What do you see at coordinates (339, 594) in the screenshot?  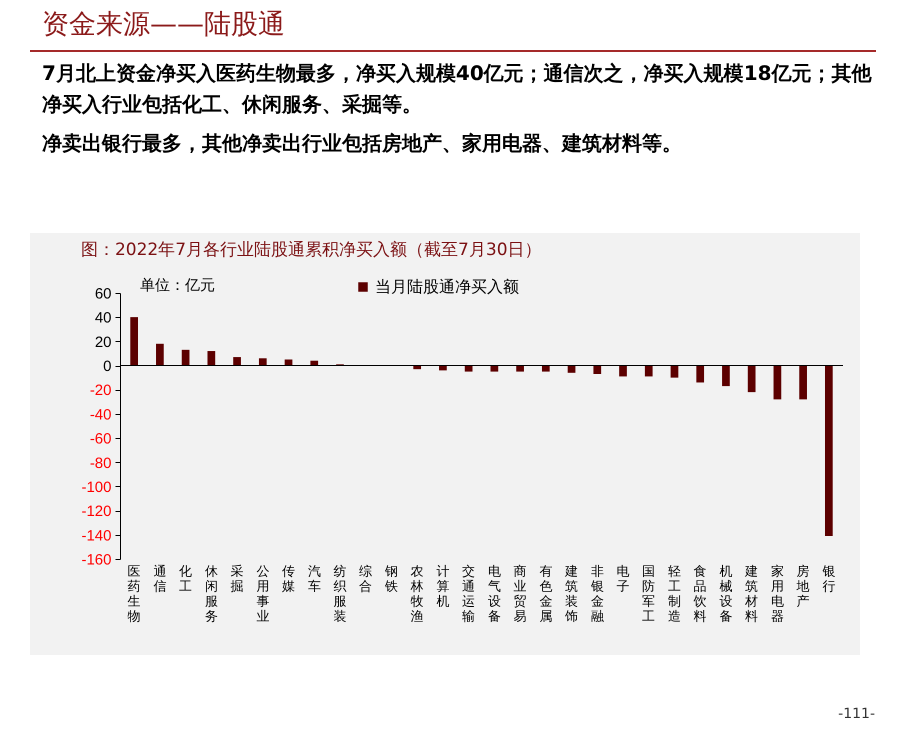 I see `x-tick-label: 纺织服装` at bounding box center [339, 594].